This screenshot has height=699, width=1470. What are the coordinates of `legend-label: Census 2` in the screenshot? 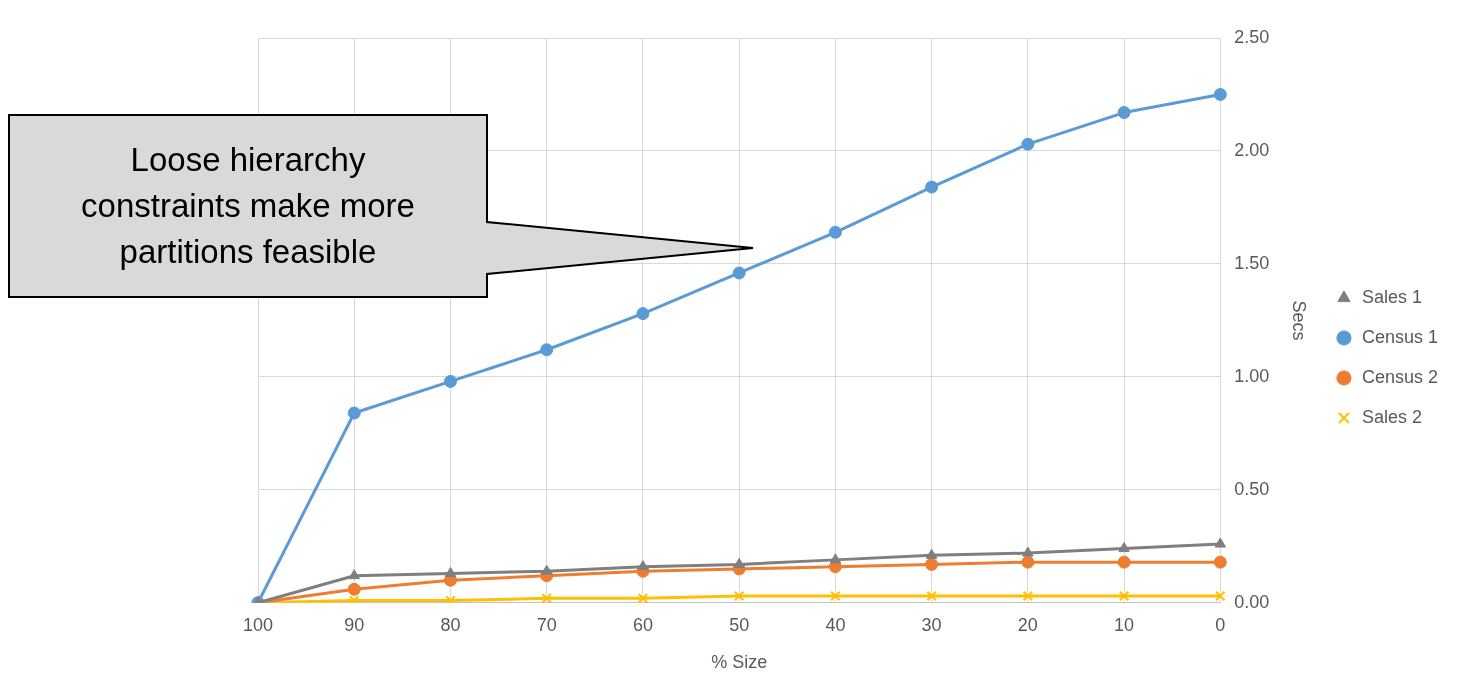 It's located at (1399, 376).